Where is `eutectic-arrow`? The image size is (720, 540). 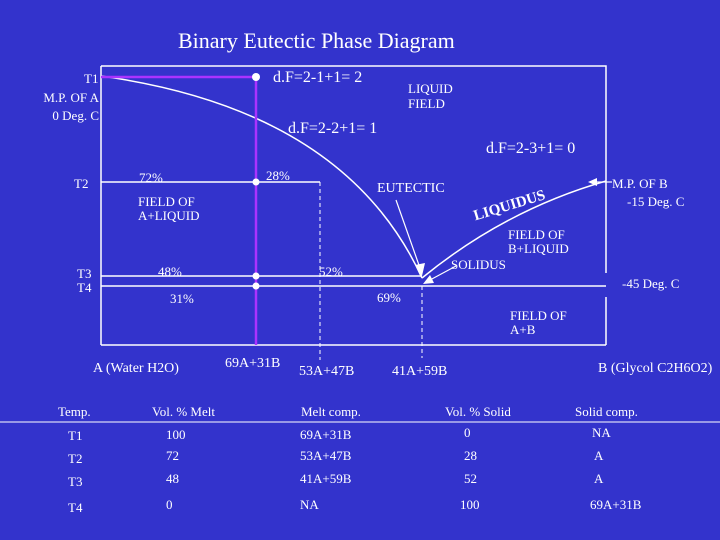 eutectic-arrow is located at coordinates (408, 234).